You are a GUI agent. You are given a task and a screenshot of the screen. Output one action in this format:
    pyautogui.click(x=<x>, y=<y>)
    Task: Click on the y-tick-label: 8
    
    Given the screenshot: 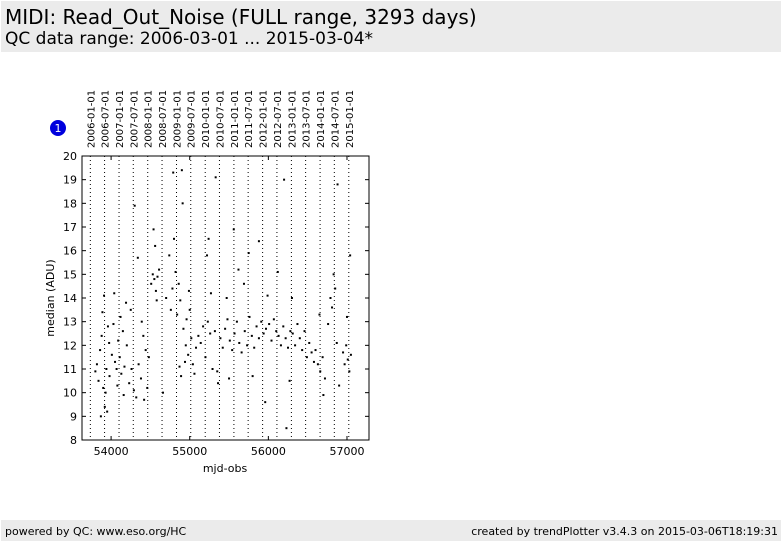 What is the action you would take?
    pyautogui.click(x=73, y=440)
    